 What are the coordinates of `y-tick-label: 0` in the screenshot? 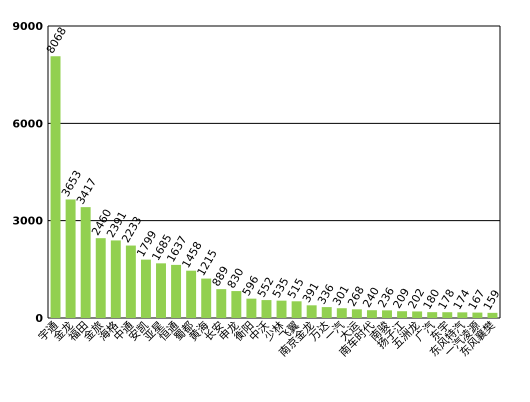 It's located at (39, 318).